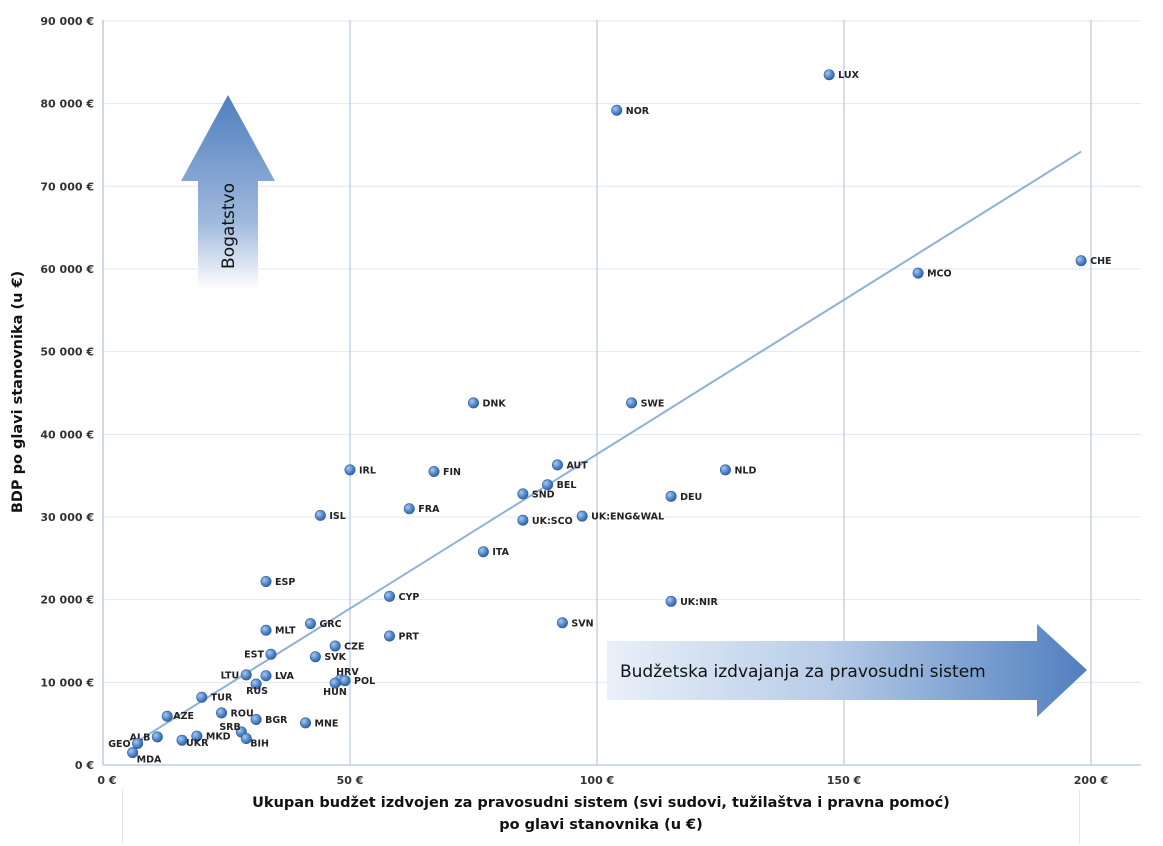  I want to click on data-point-label: FRA, so click(429, 509).